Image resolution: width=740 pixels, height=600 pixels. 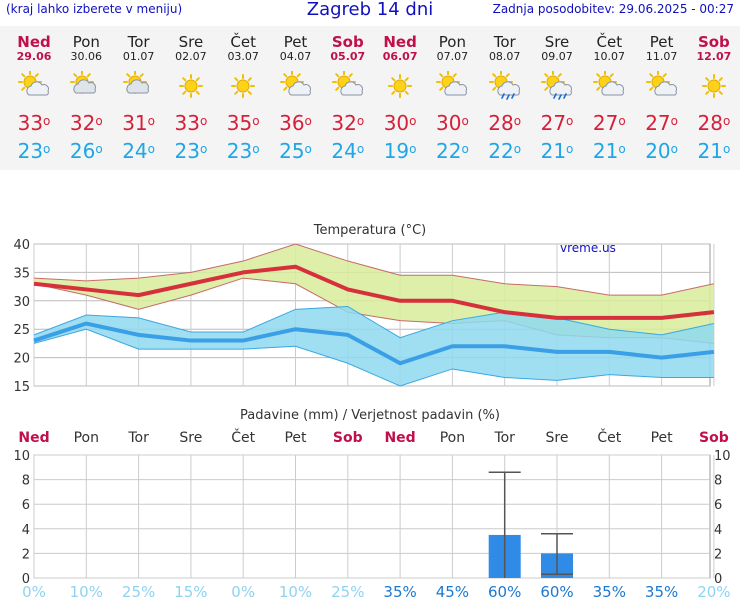 What do you see at coordinates (26, 579) in the screenshot?
I see `y-tick-label-left: 0` at bounding box center [26, 579].